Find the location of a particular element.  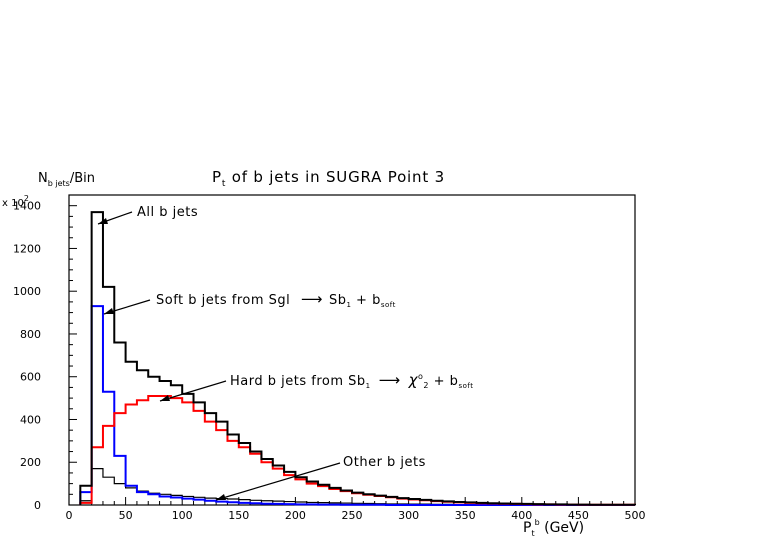

y-tick-label: 200 is located at coordinates (30, 462).